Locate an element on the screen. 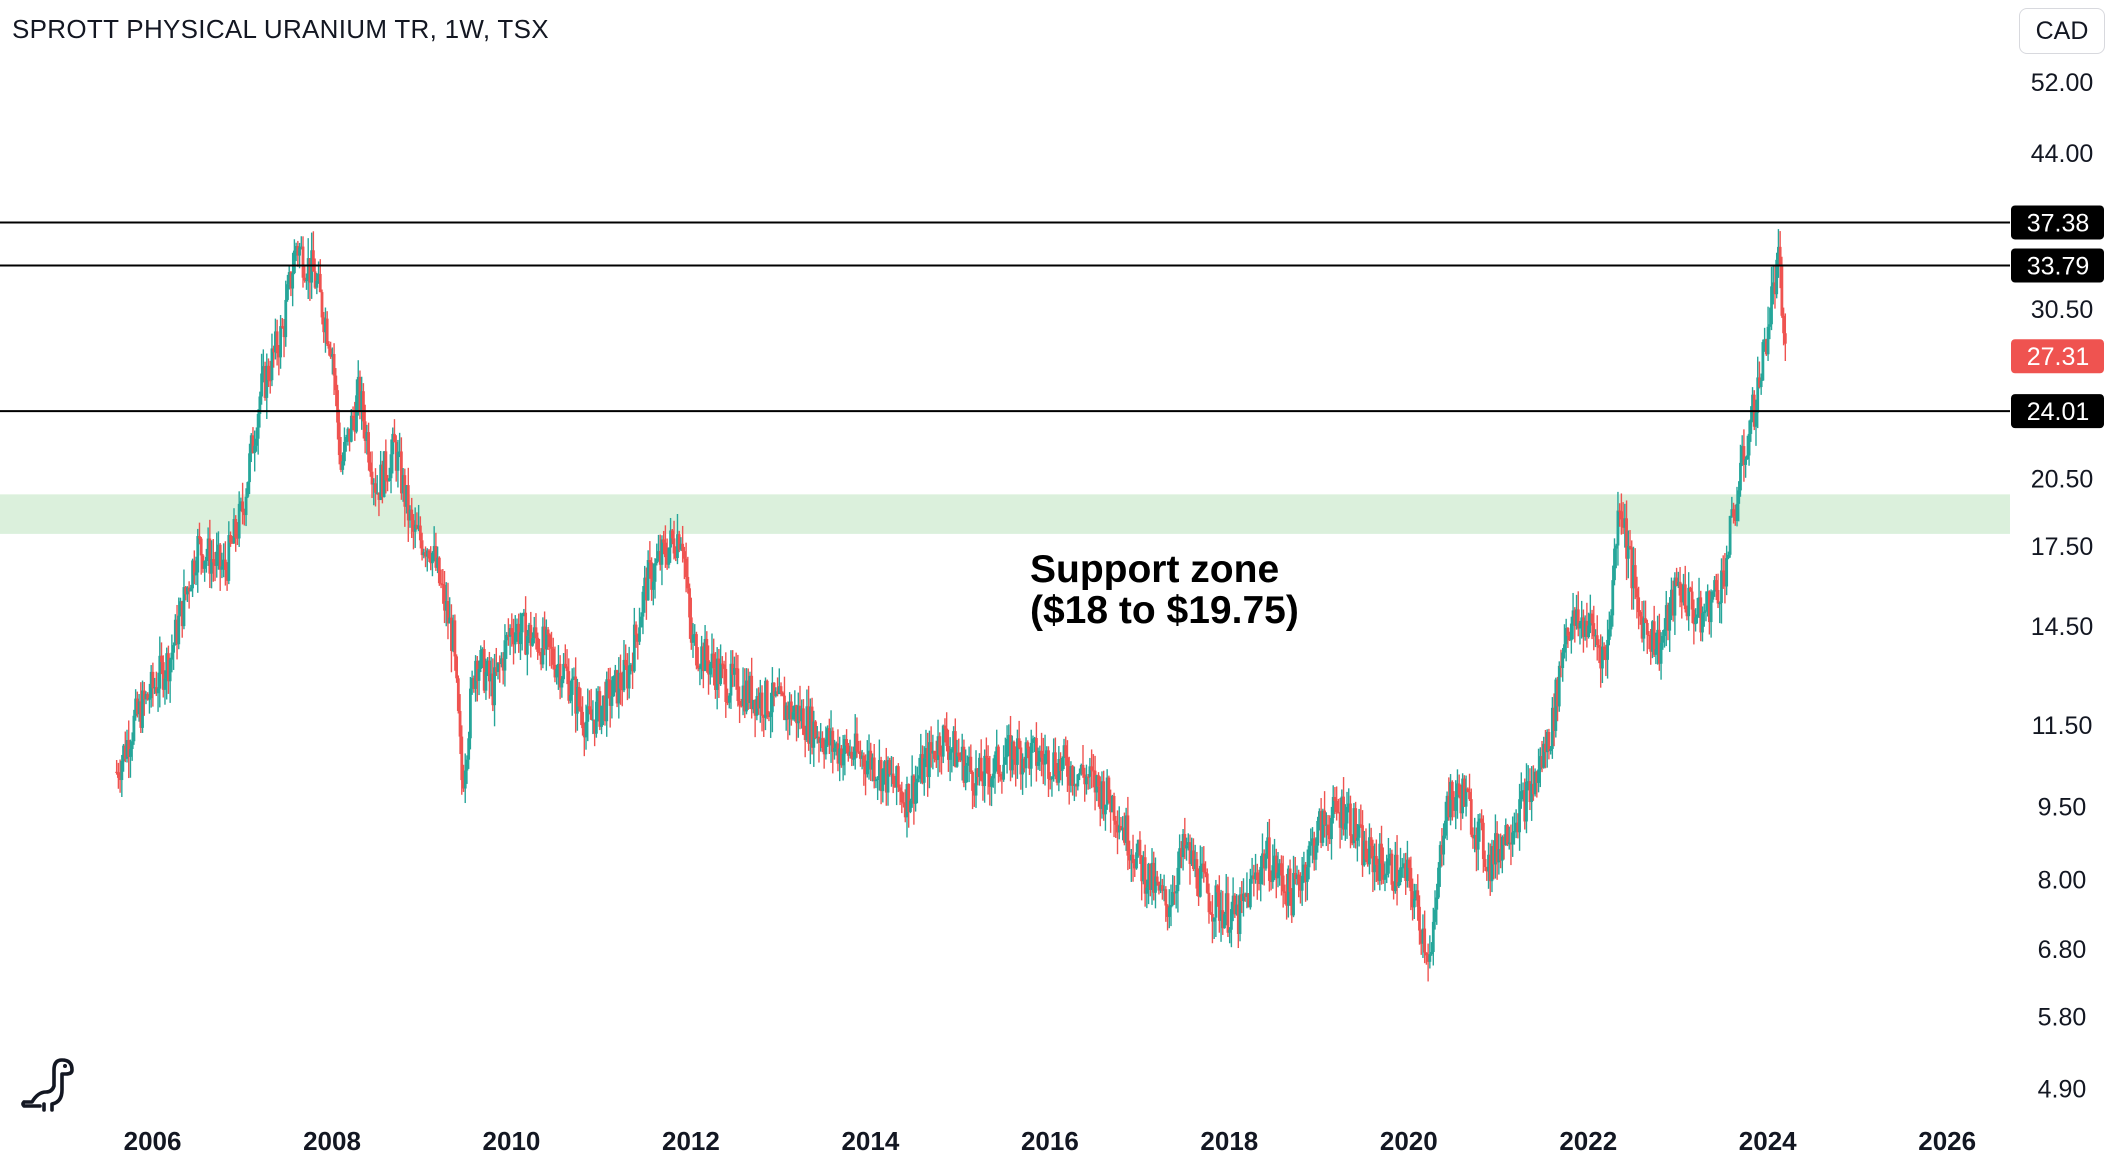 The height and width of the screenshot is (1166, 2114). y-tick-label: 44.00 is located at coordinates (2062, 154).